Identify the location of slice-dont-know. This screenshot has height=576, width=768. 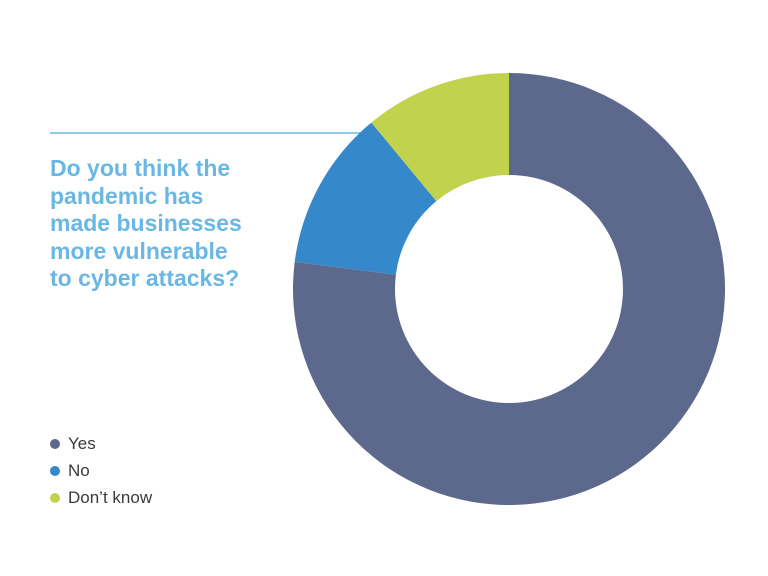
(440, 137).